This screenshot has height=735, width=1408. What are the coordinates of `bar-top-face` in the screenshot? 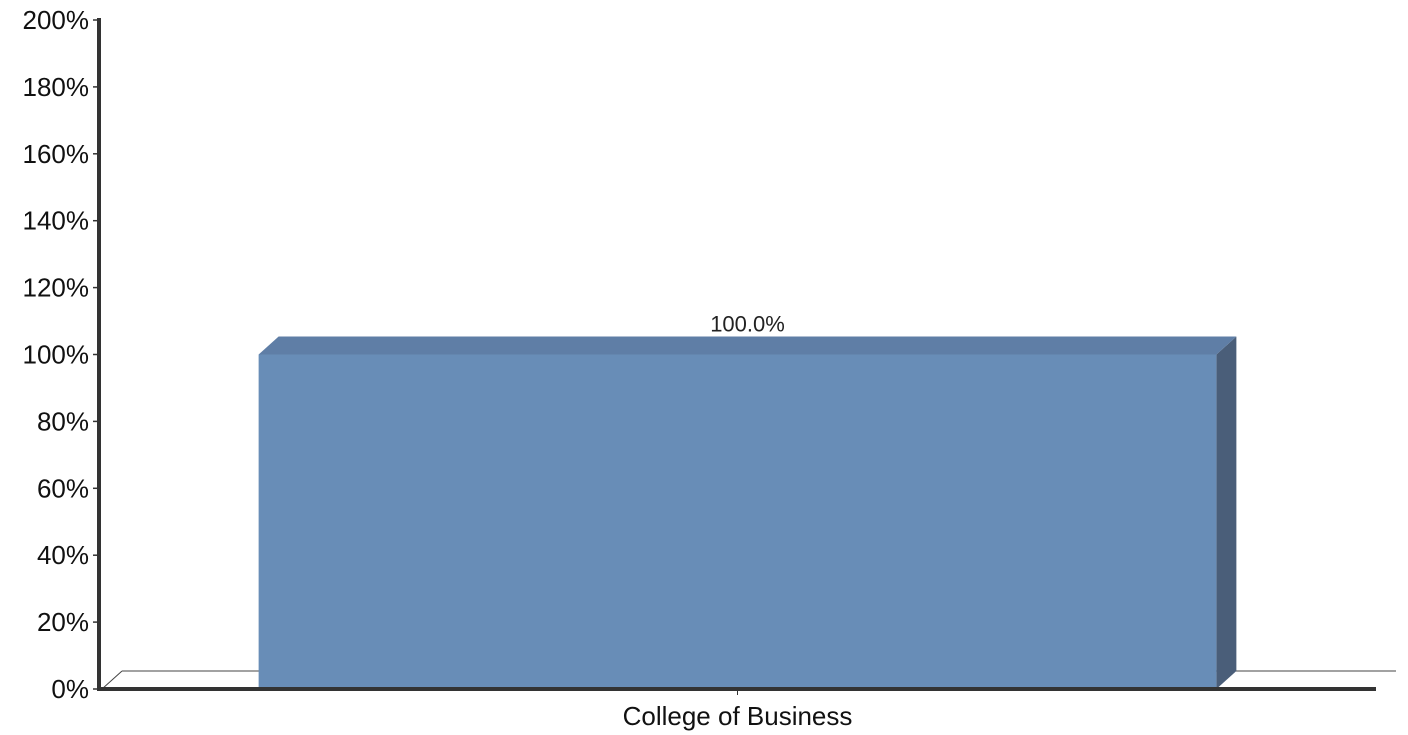 It's located at (747, 345).